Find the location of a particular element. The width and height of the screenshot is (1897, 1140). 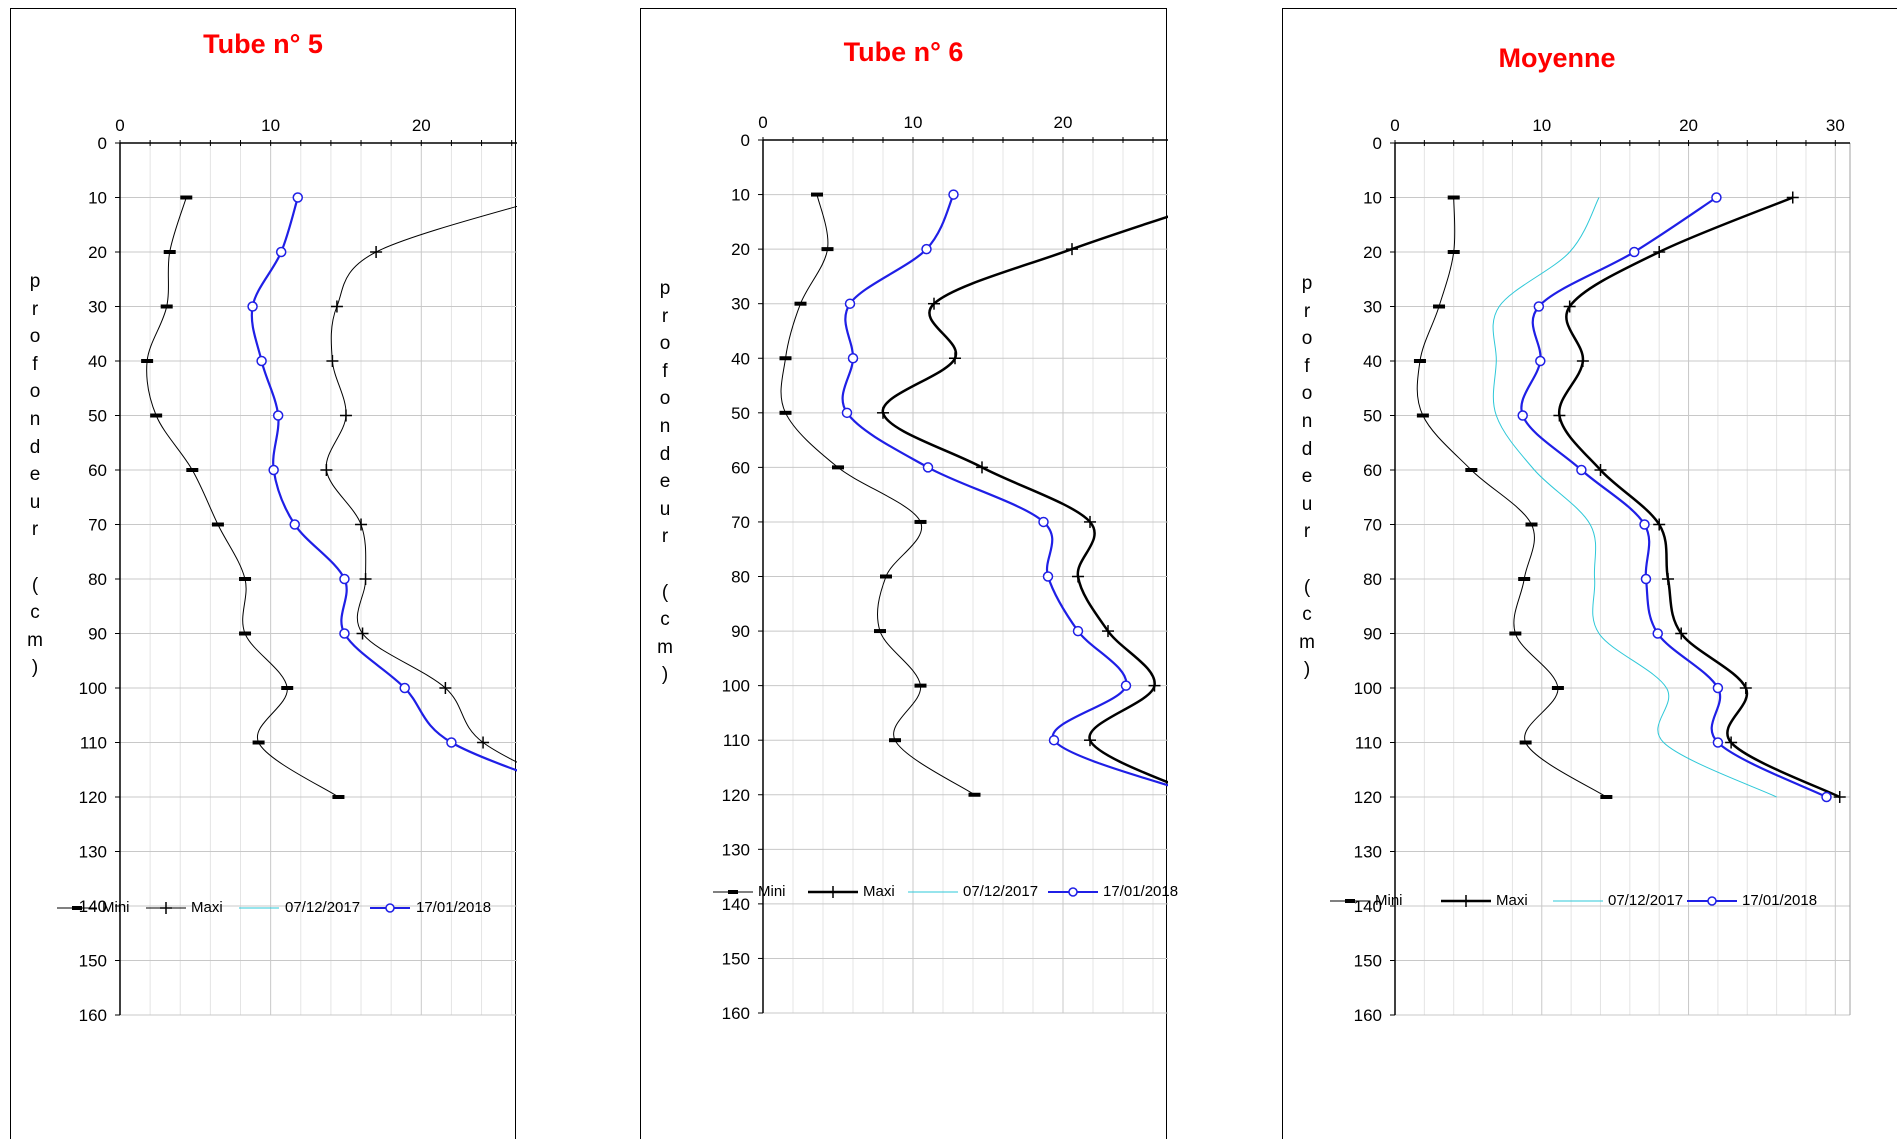

legend: Mini Maxi 07/12/2017 17/01/2018 is located at coordinates (946, 891).